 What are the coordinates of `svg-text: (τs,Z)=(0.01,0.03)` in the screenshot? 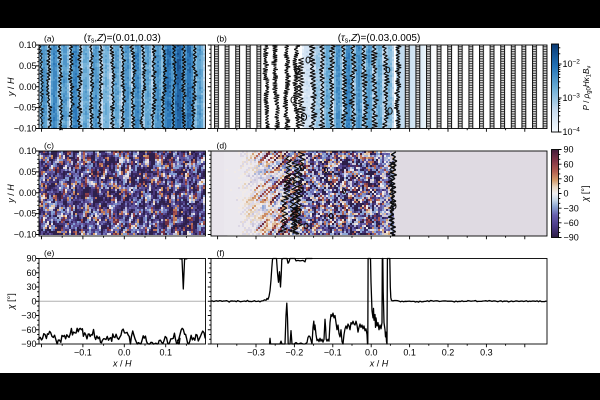 It's located at (122, 39).